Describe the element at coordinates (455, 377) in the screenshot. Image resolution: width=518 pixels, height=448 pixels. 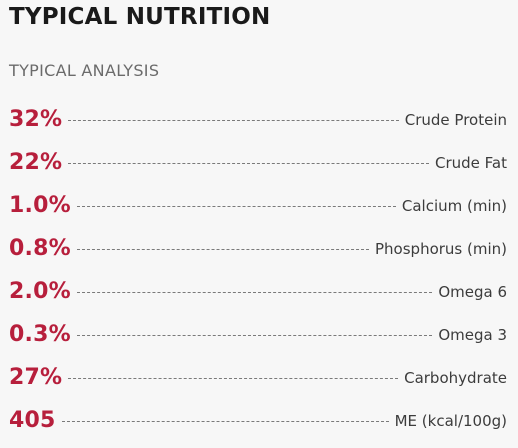
I see `analysis-label: Carbohydrate` at that location.